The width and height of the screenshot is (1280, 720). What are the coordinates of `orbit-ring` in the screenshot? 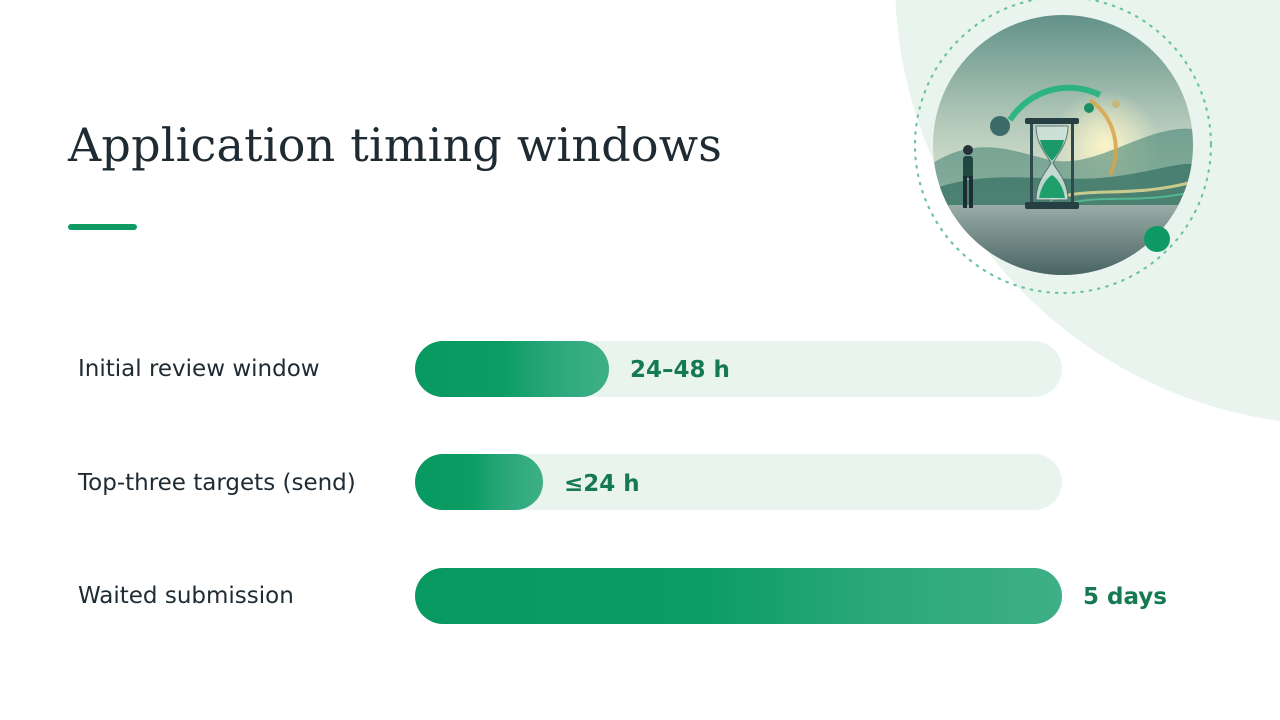 It's located at (1063, 147).